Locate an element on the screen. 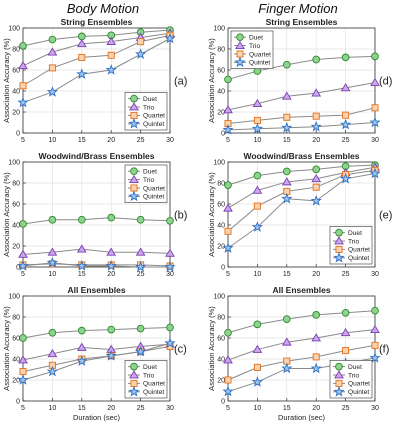 This screenshot has width=400, height=437. x-tick-label: 5 is located at coordinates (228, 140).